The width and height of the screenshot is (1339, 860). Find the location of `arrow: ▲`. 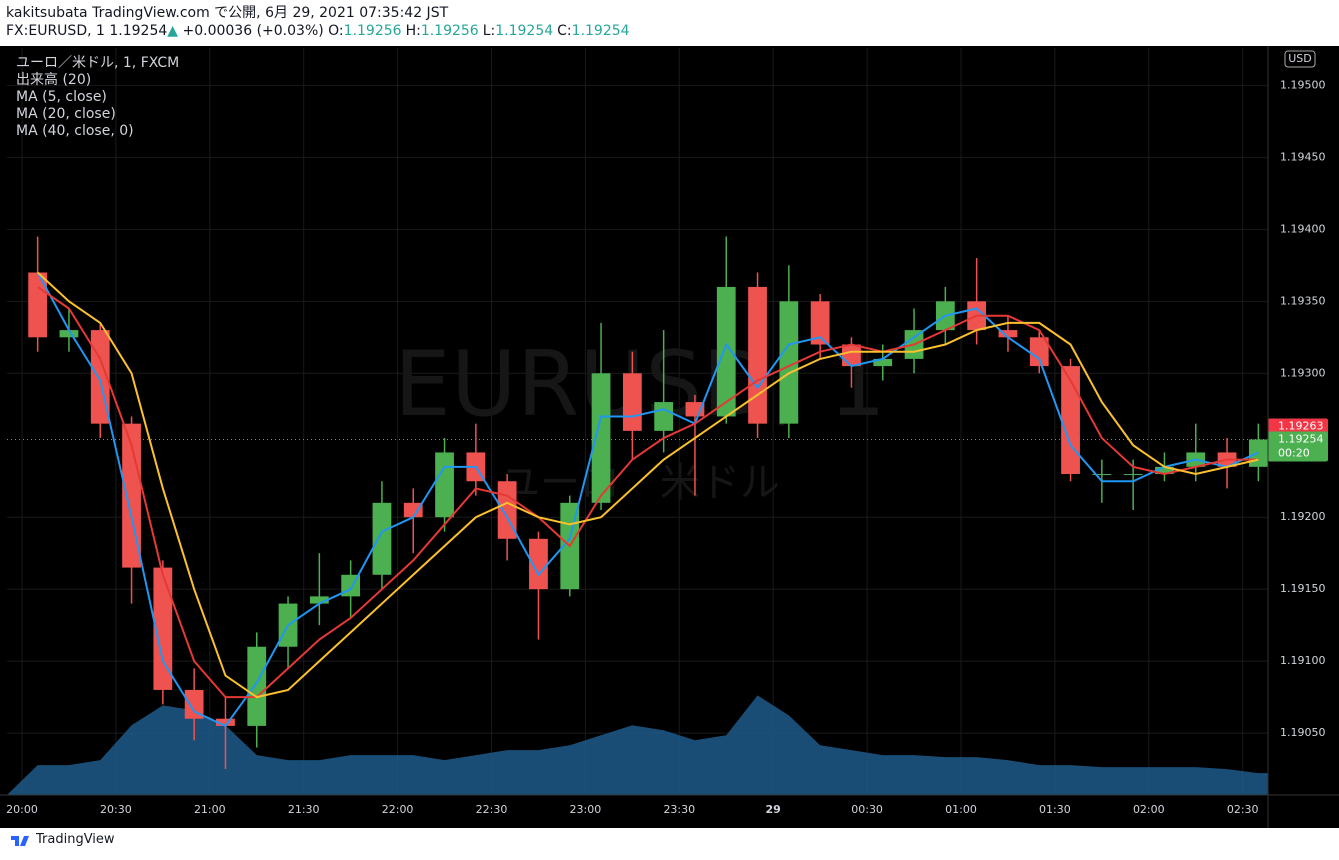

arrow: ▲ is located at coordinates (173, 31).